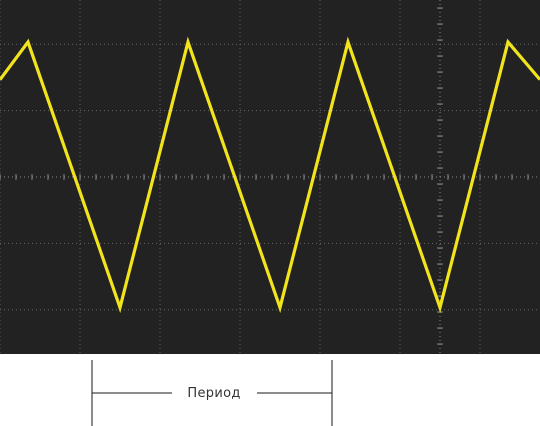 The height and width of the screenshot is (426, 540). I want to click on period-label: Период, so click(213, 393).